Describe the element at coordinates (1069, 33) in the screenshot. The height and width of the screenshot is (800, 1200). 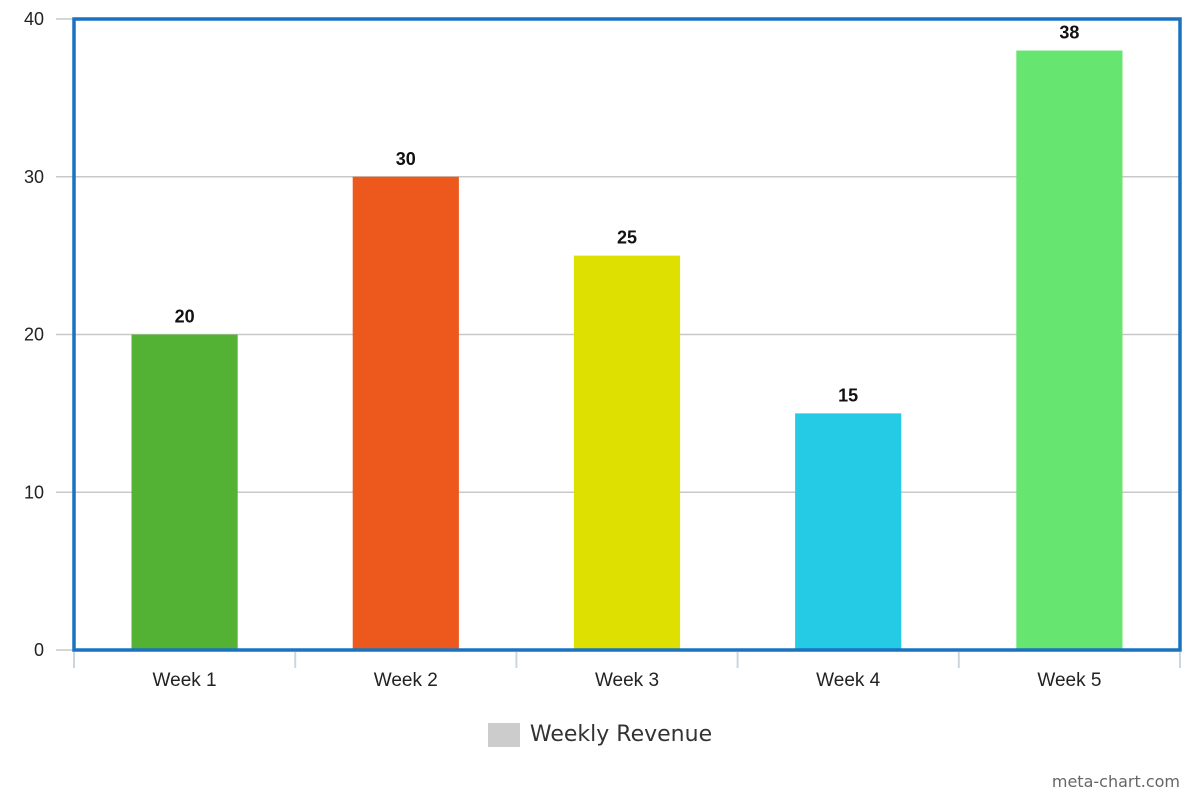
I see `data-label: 38` at that location.